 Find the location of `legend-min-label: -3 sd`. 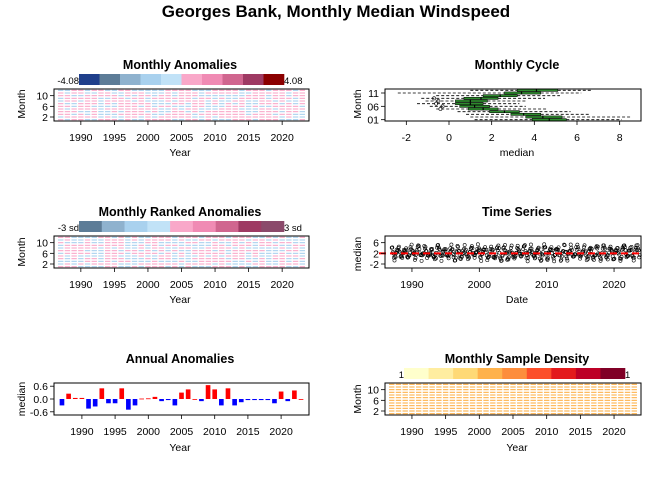

legend-min-label: -3 sd is located at coordinates (68, 228).